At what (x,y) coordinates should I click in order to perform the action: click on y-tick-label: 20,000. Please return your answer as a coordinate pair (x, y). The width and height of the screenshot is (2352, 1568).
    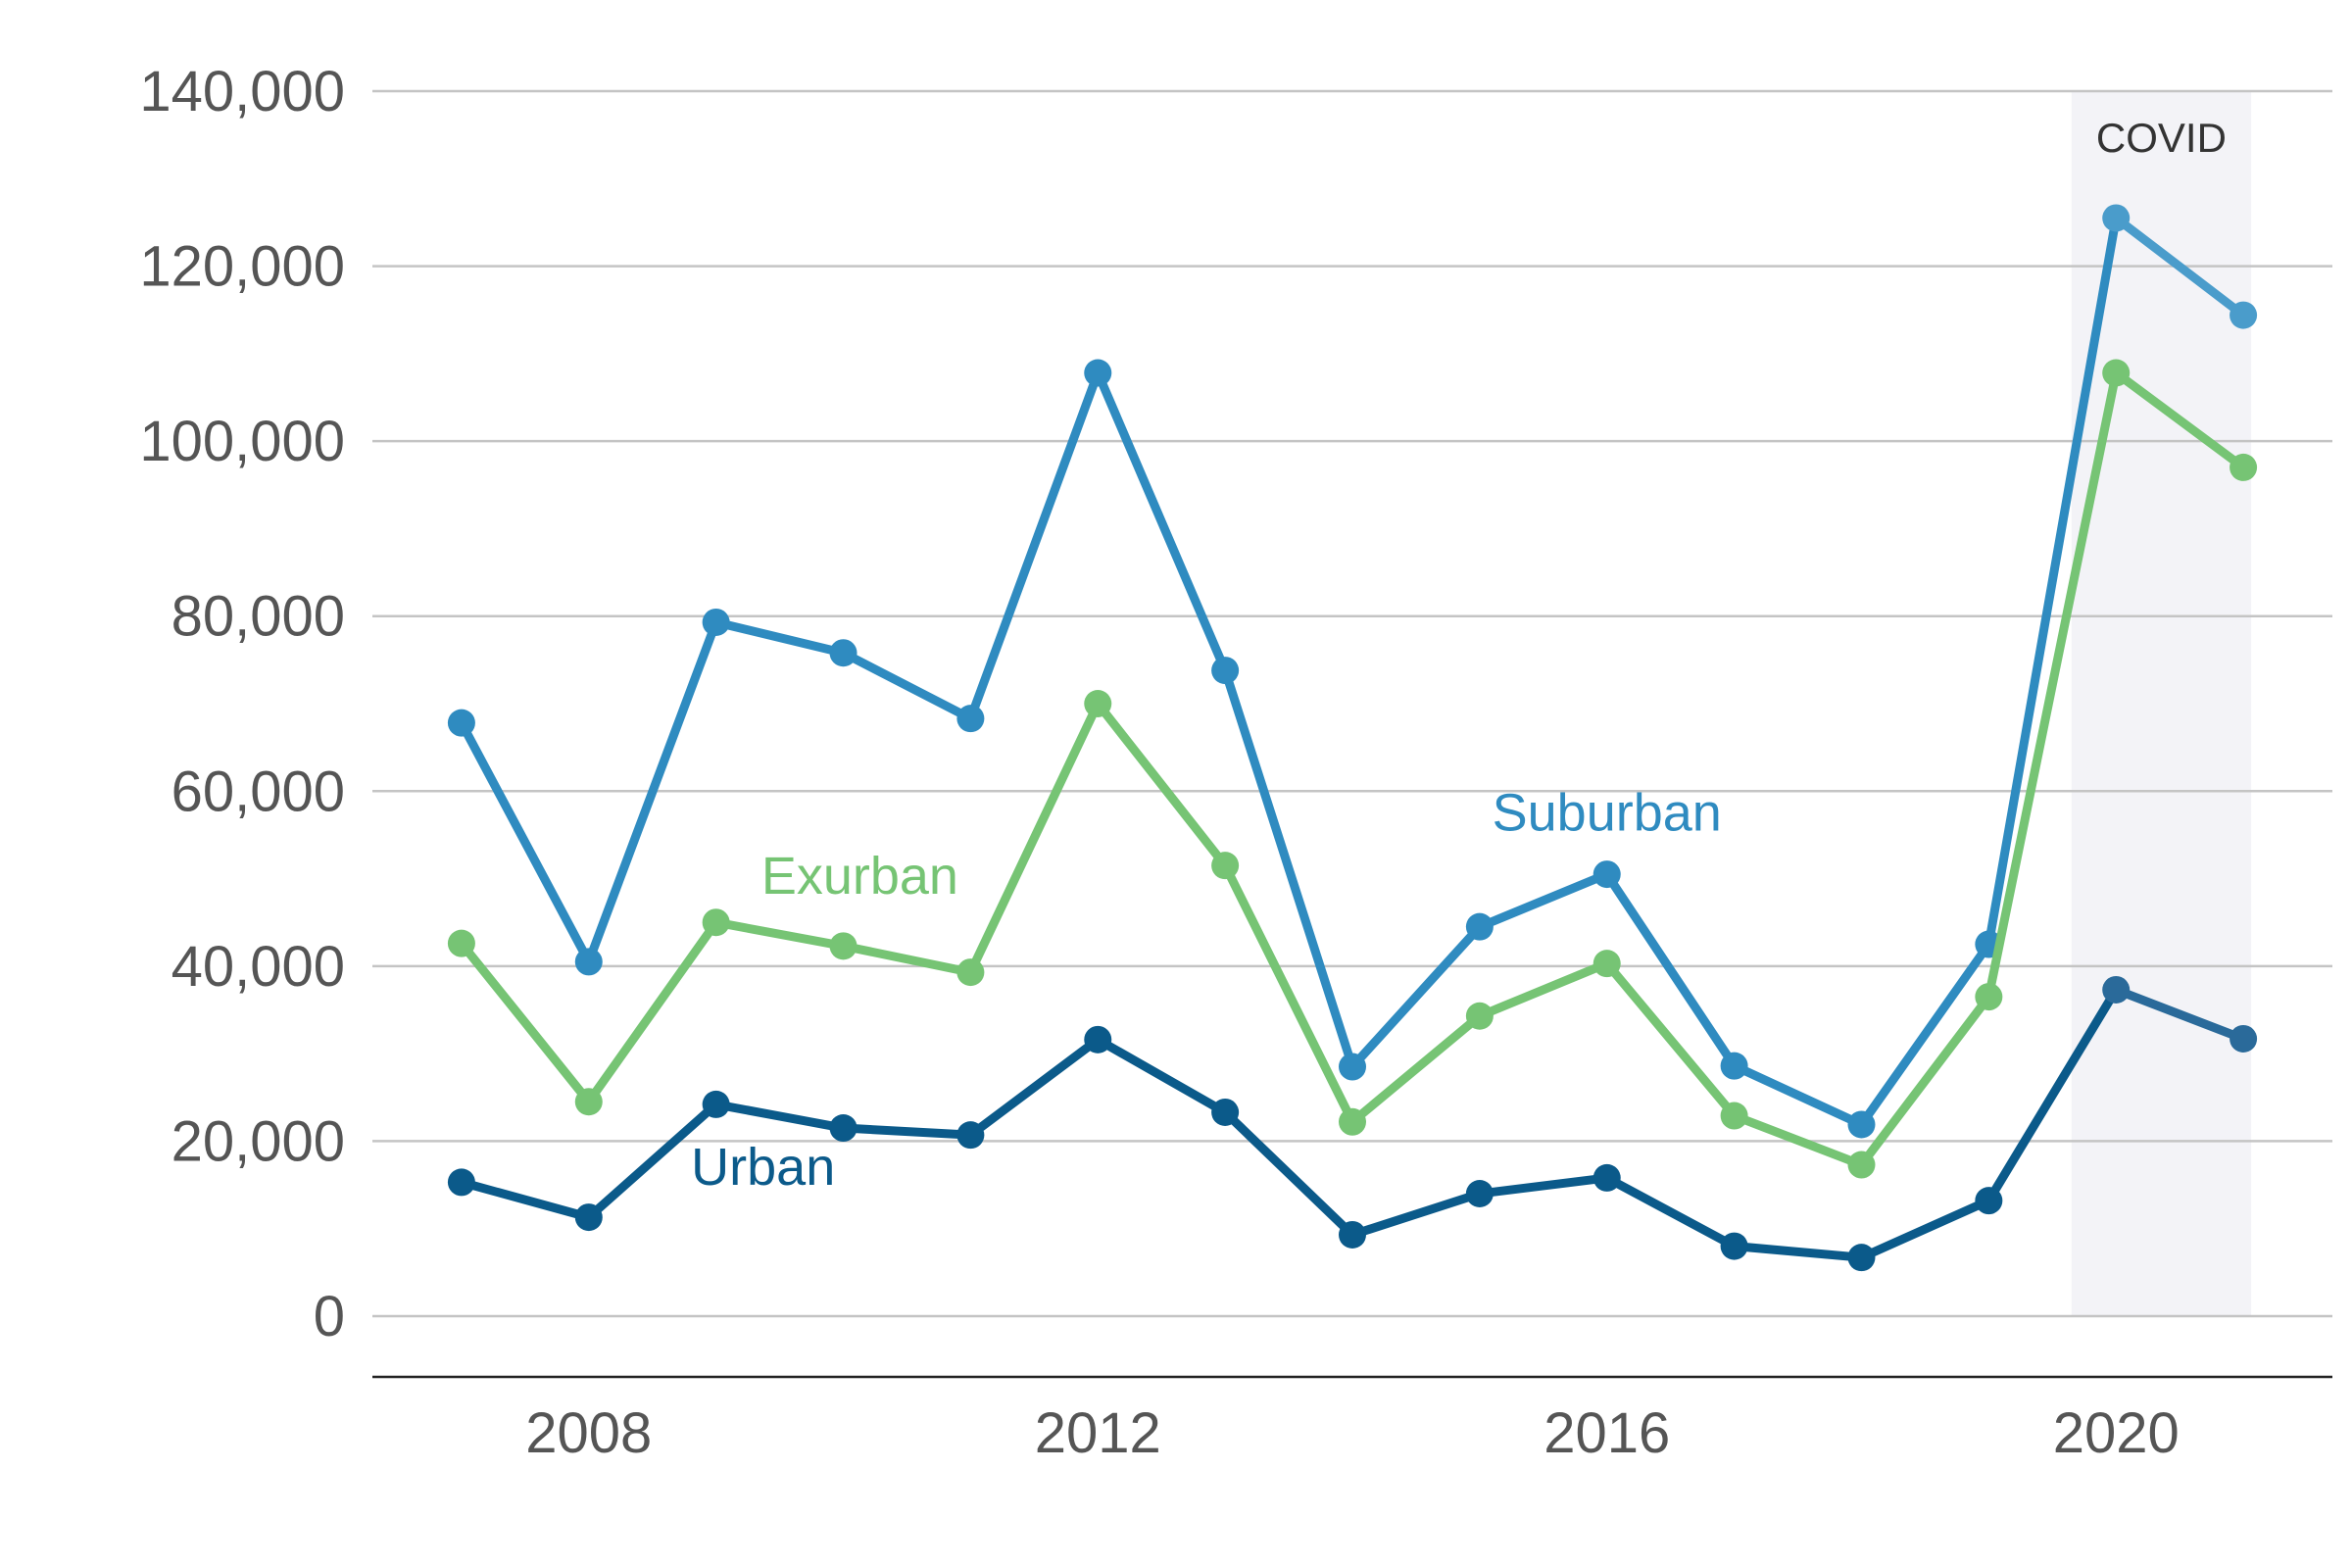
    Looking at the image, I should click on (258, 1141).